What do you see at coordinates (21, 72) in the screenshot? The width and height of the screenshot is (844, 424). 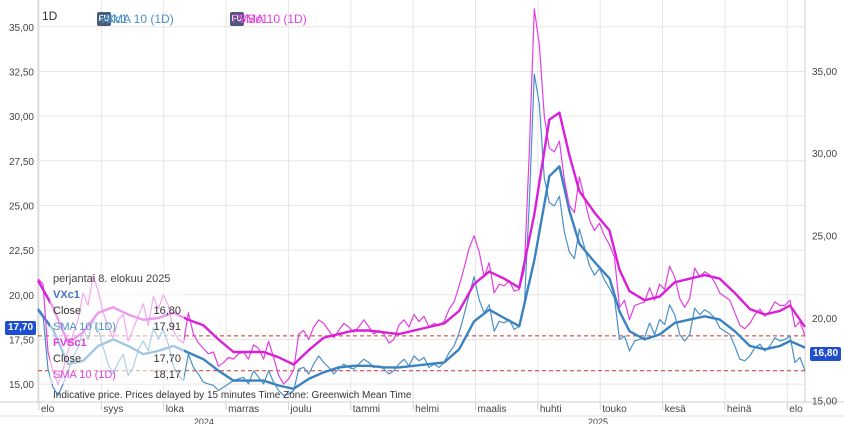 I see `left-tick-label: 32,50` at bounding box center [21, 72].